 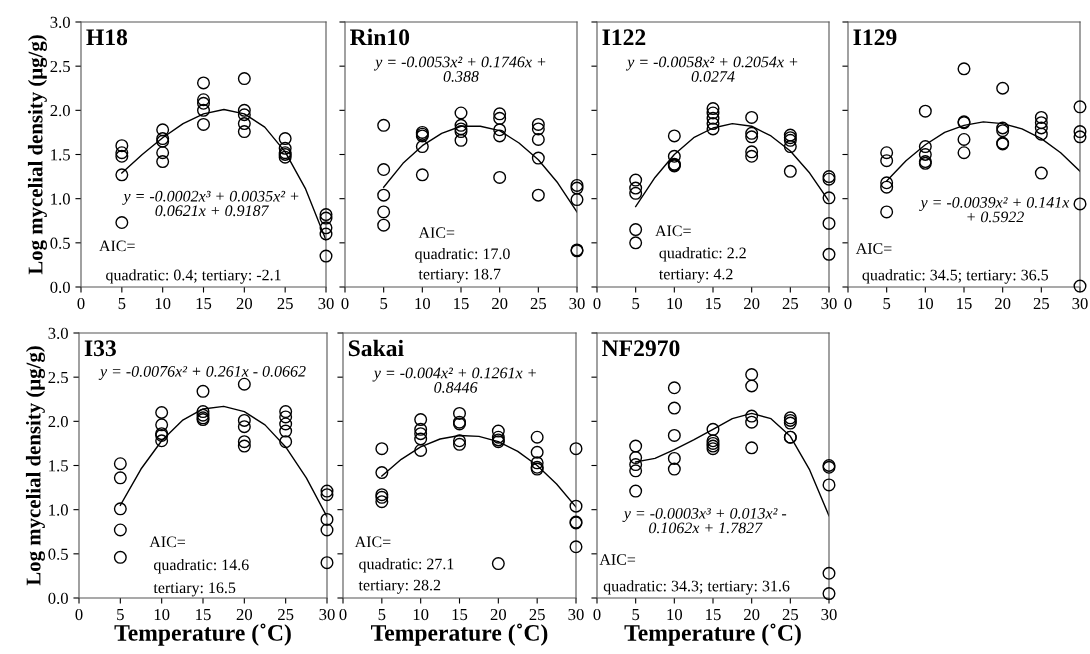 What do you see at coordinates (380, 37) in the screenshot?
I see `chart-title: Rin10` at bounding box center [380, 37].